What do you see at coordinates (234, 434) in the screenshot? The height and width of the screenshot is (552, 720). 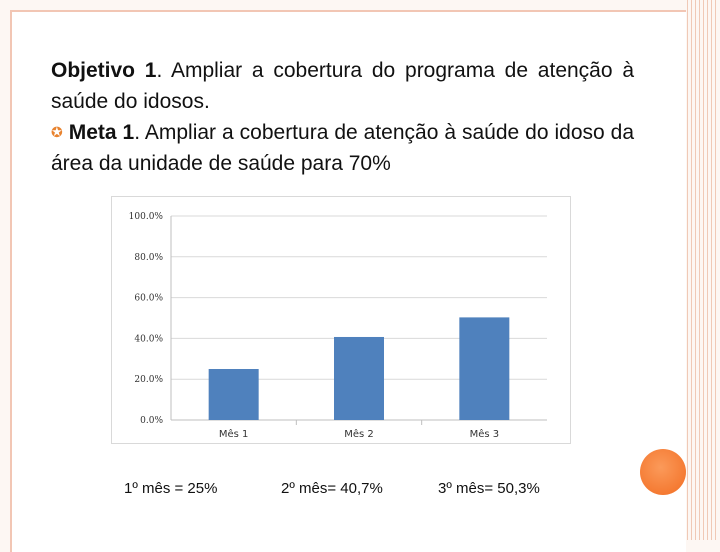 I see `x-category-label: Mês 1` at bounding box center [234, 434].